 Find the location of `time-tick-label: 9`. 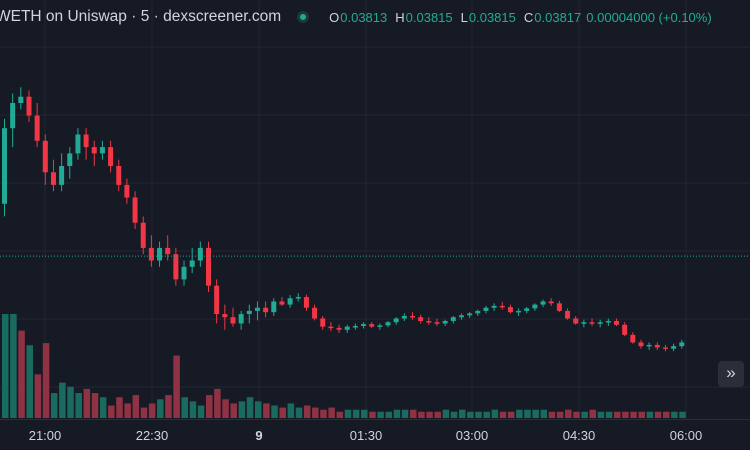

time-tick-label: 9 is located at coordinates (259, 435).